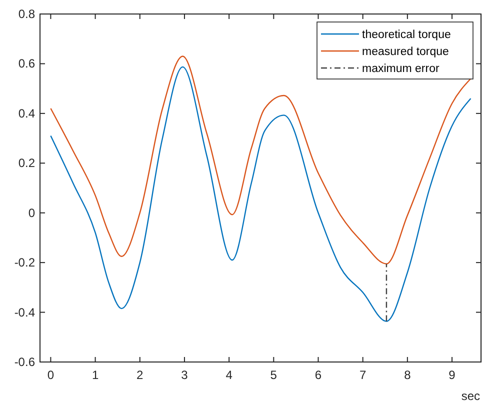  I want to click on y-tick-label: 0.2, so click(27, 163).